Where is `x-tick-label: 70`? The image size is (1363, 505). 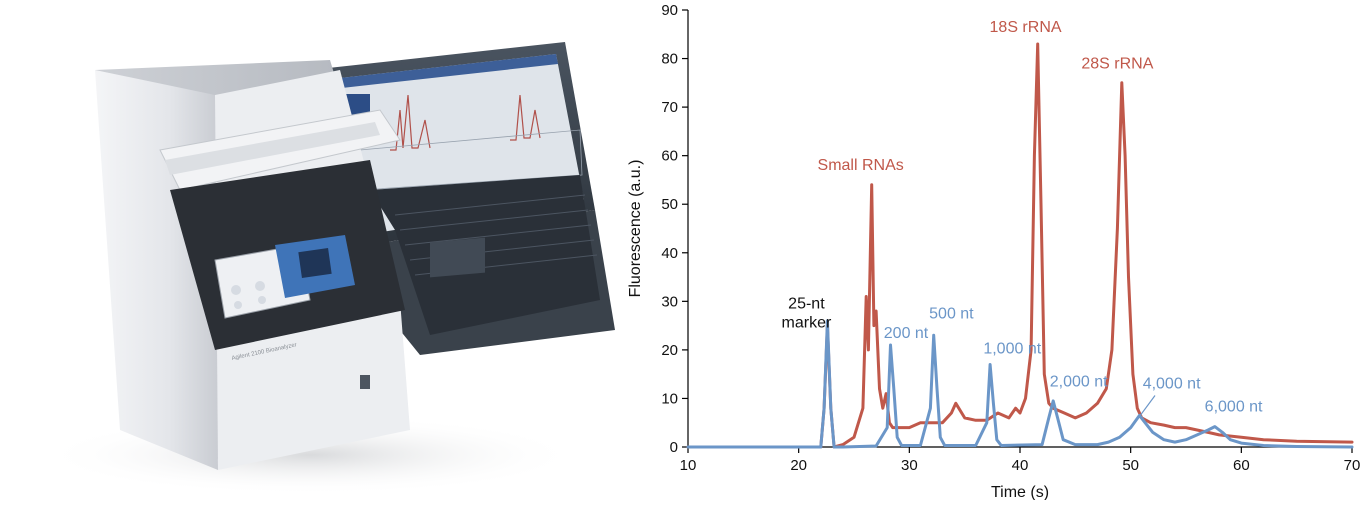
x-tick-label: 70 is located at coordinates (1352, 465).